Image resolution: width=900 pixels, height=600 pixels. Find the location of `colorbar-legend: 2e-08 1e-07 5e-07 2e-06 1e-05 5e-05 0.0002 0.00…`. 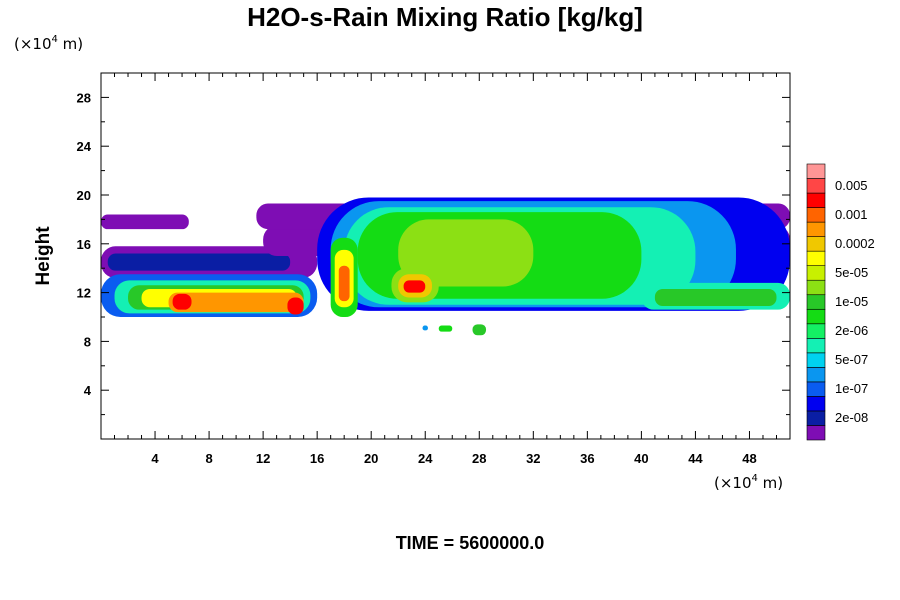

colorbar-legend: 2e-08 1e-07 5e-07 2e-06 1e-05 5e-05 0.0002 0.00… is located at coordinates (840, 302).